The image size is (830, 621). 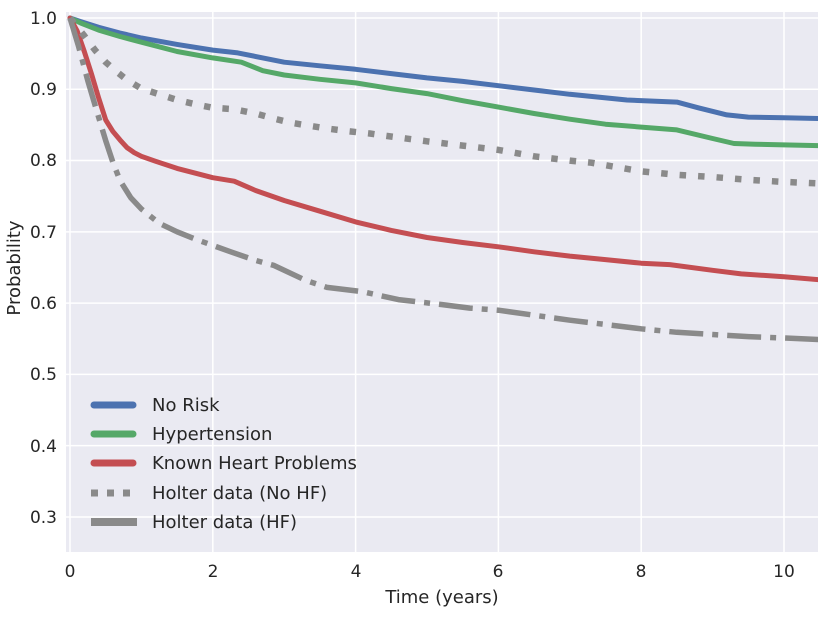 I want to click on y-tick: 0.3, so click(x=43, y=518).